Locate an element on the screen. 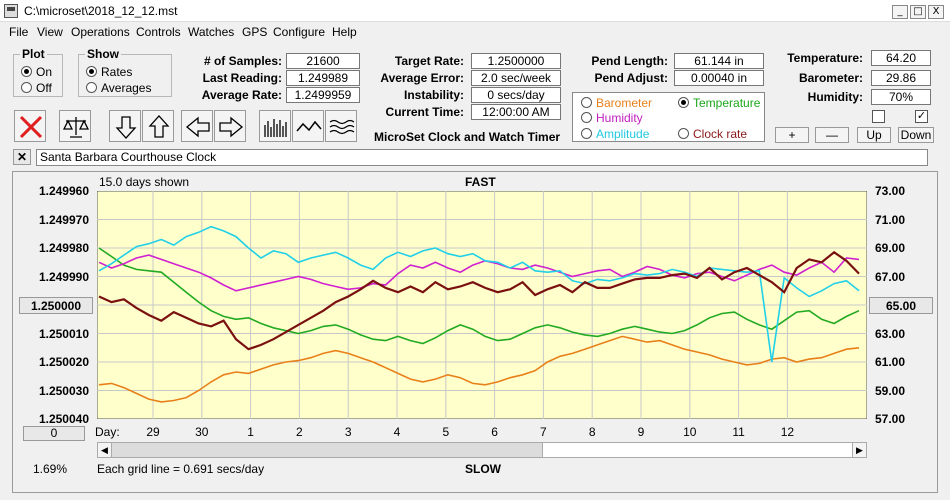  temperature-radio: Temperature is located at coordinates (719, 103).